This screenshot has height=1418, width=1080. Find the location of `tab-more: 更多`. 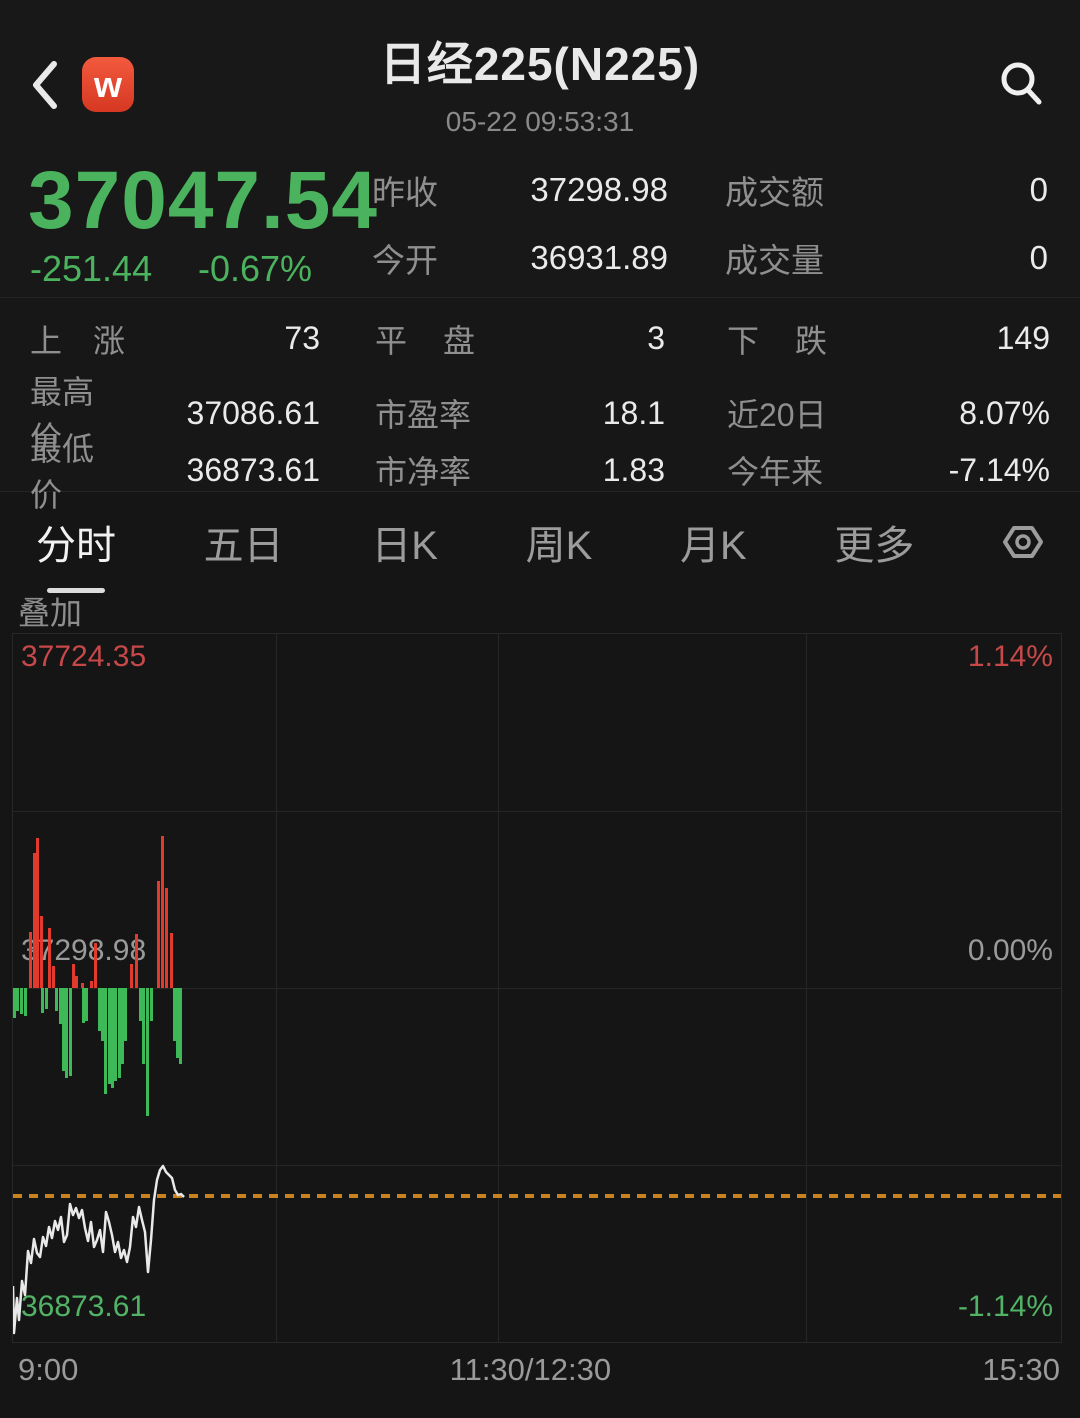

tab-more: 更多 is located at coordinates (874, 546).